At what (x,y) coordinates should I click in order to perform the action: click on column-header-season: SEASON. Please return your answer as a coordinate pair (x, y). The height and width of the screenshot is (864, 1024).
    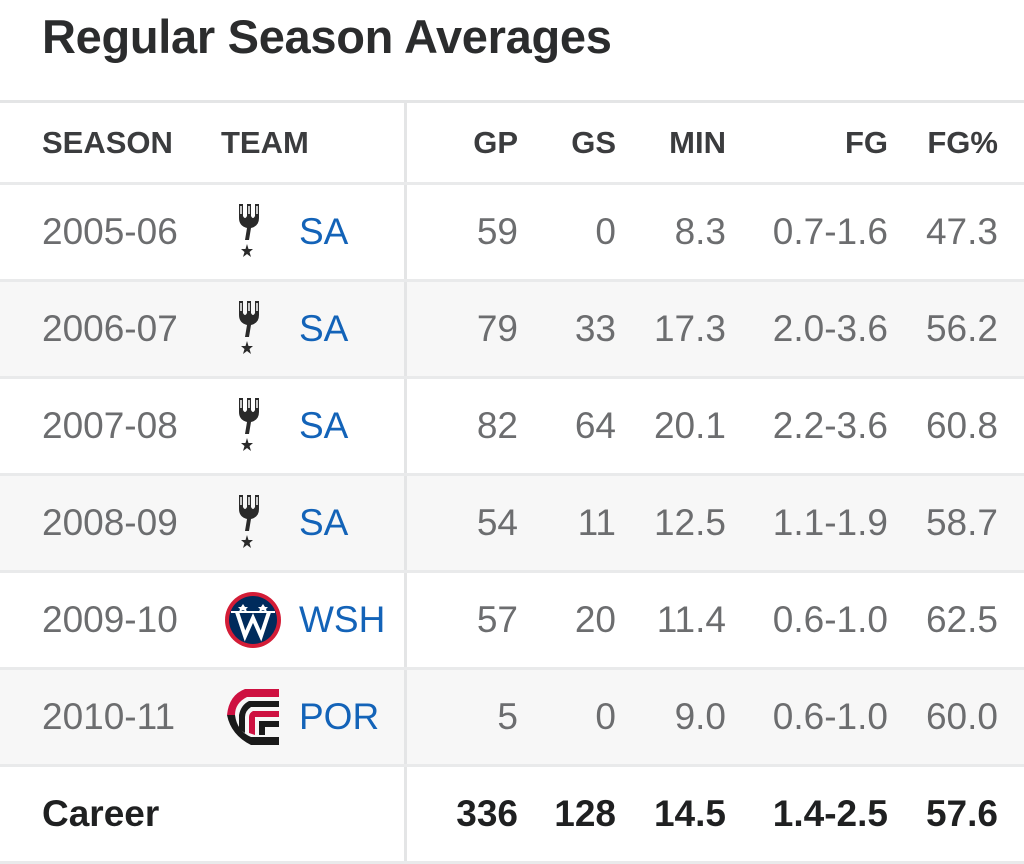
    Looking at the image, I should click on (107, 142).